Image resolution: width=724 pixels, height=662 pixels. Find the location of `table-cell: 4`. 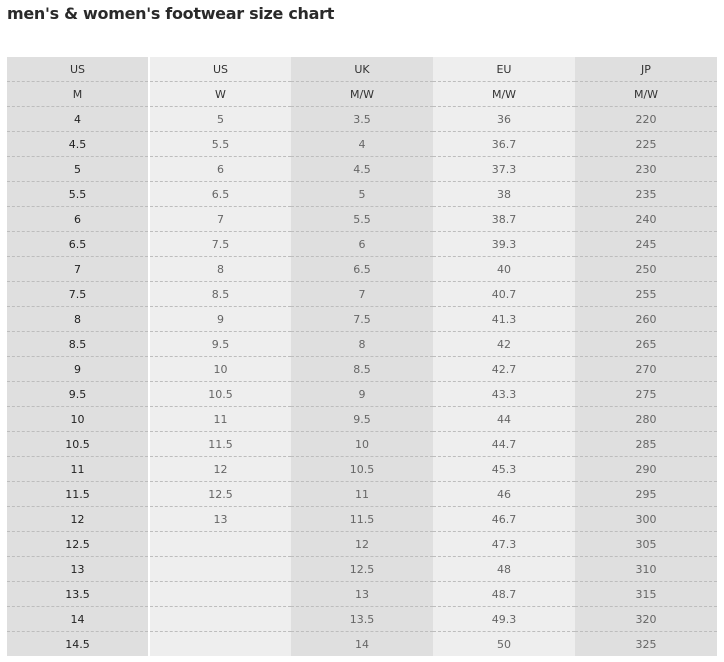

table-cell: 4 is located at coordinates (78, 119).